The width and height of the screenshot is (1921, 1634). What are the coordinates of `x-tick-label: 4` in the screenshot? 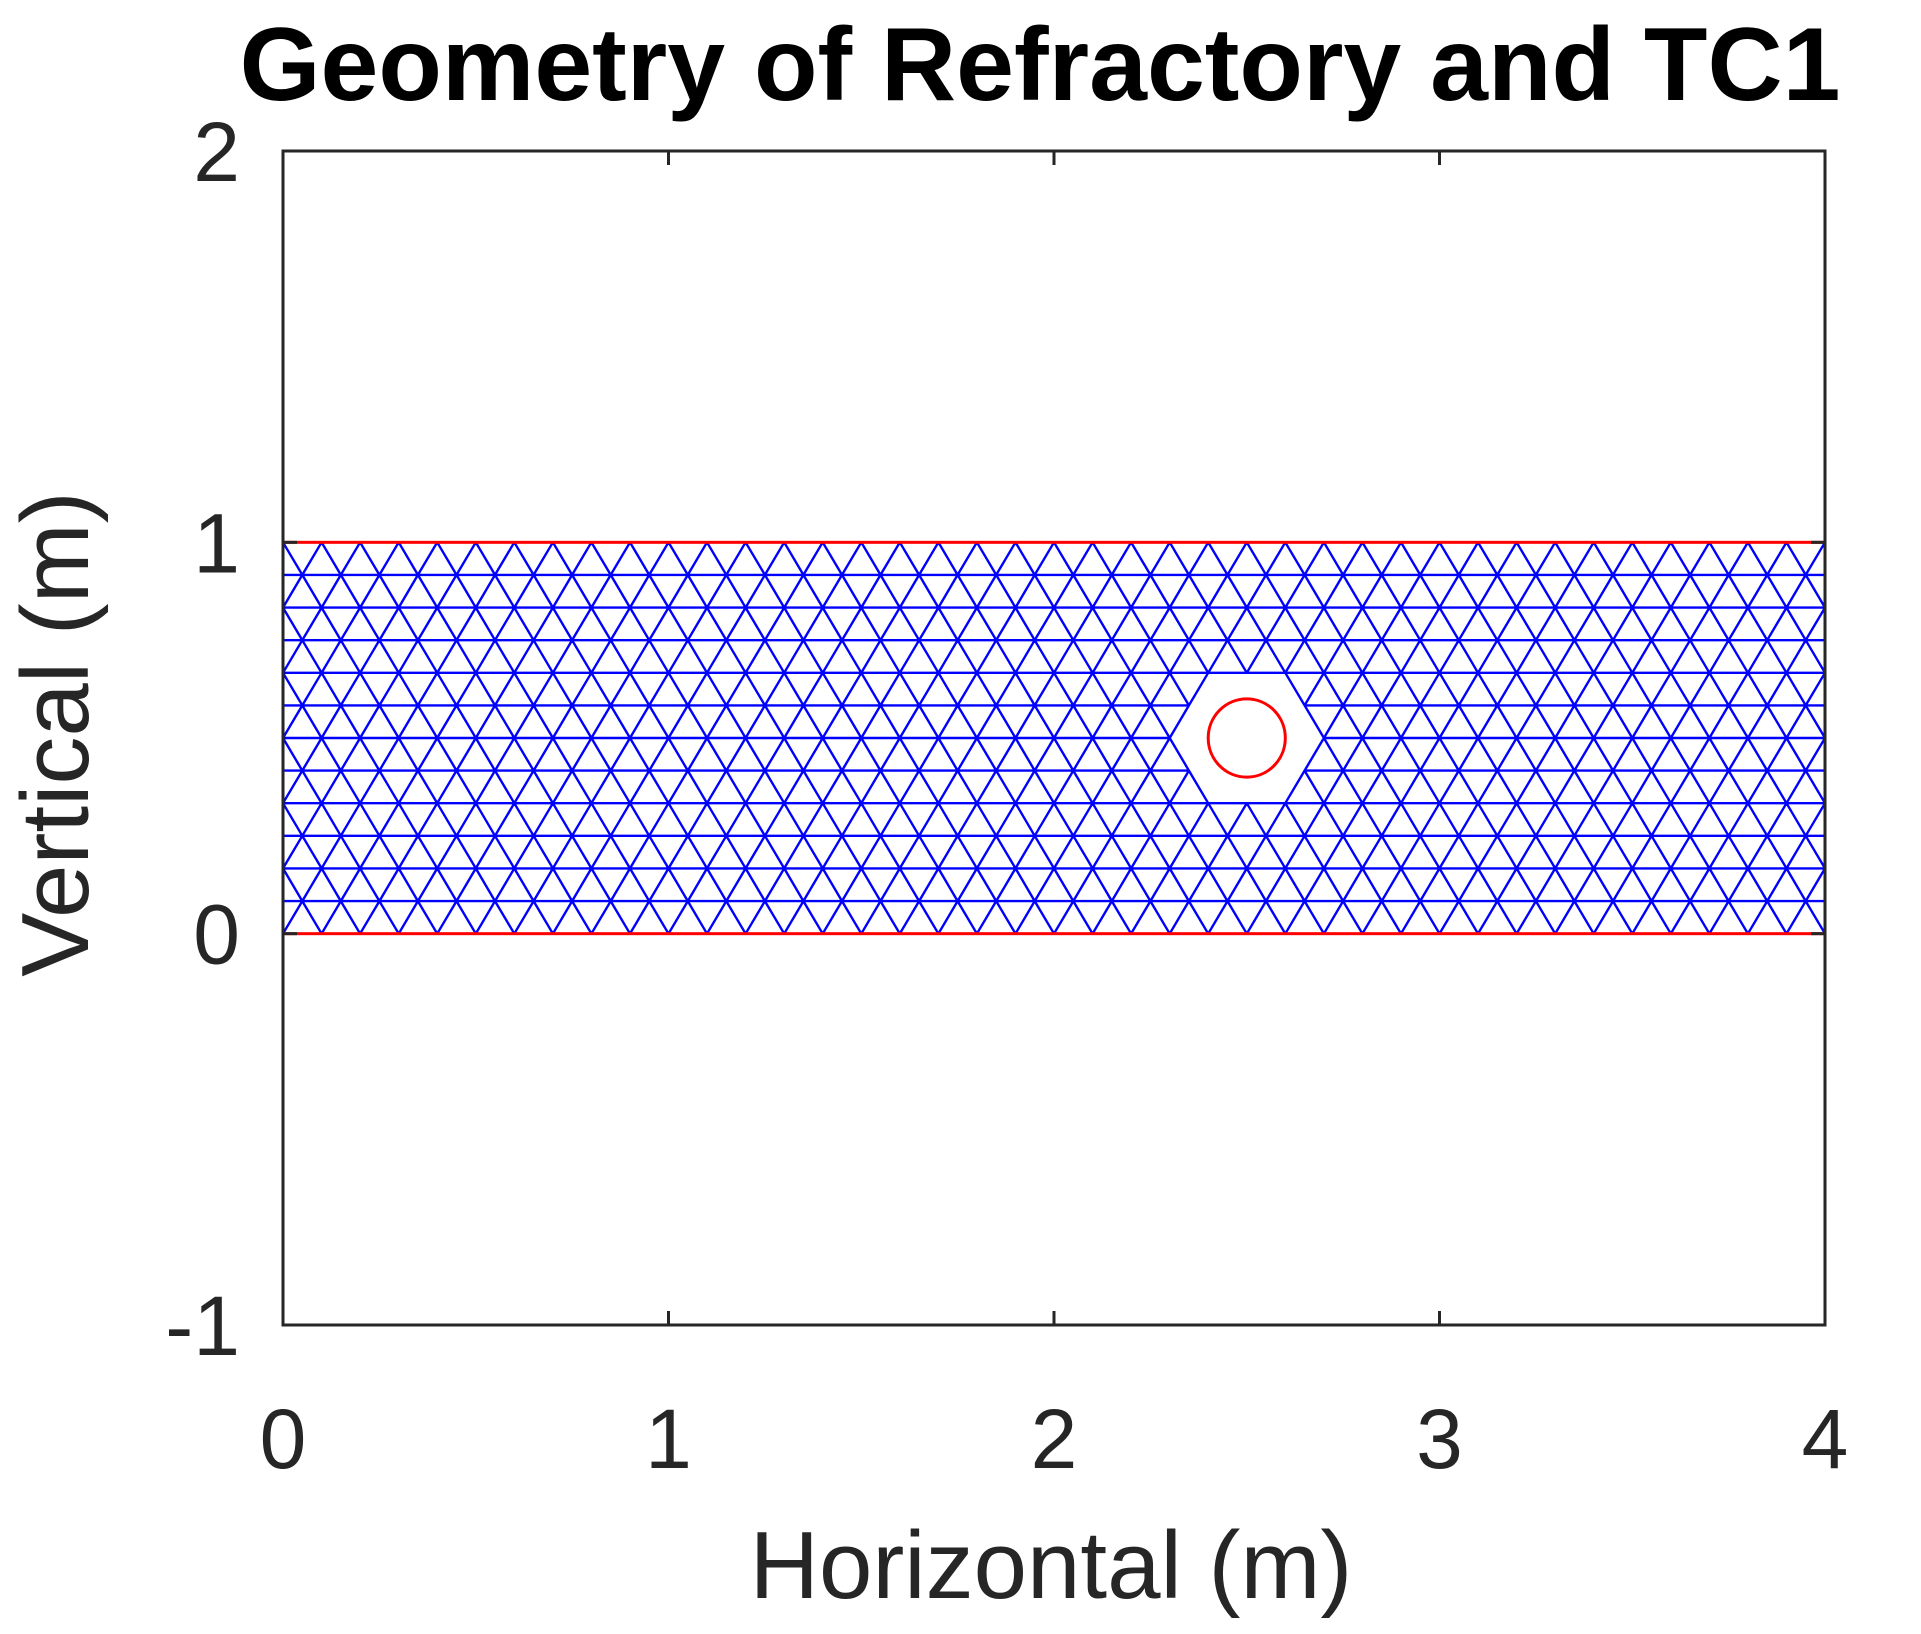 It's located at (1825, 1439).